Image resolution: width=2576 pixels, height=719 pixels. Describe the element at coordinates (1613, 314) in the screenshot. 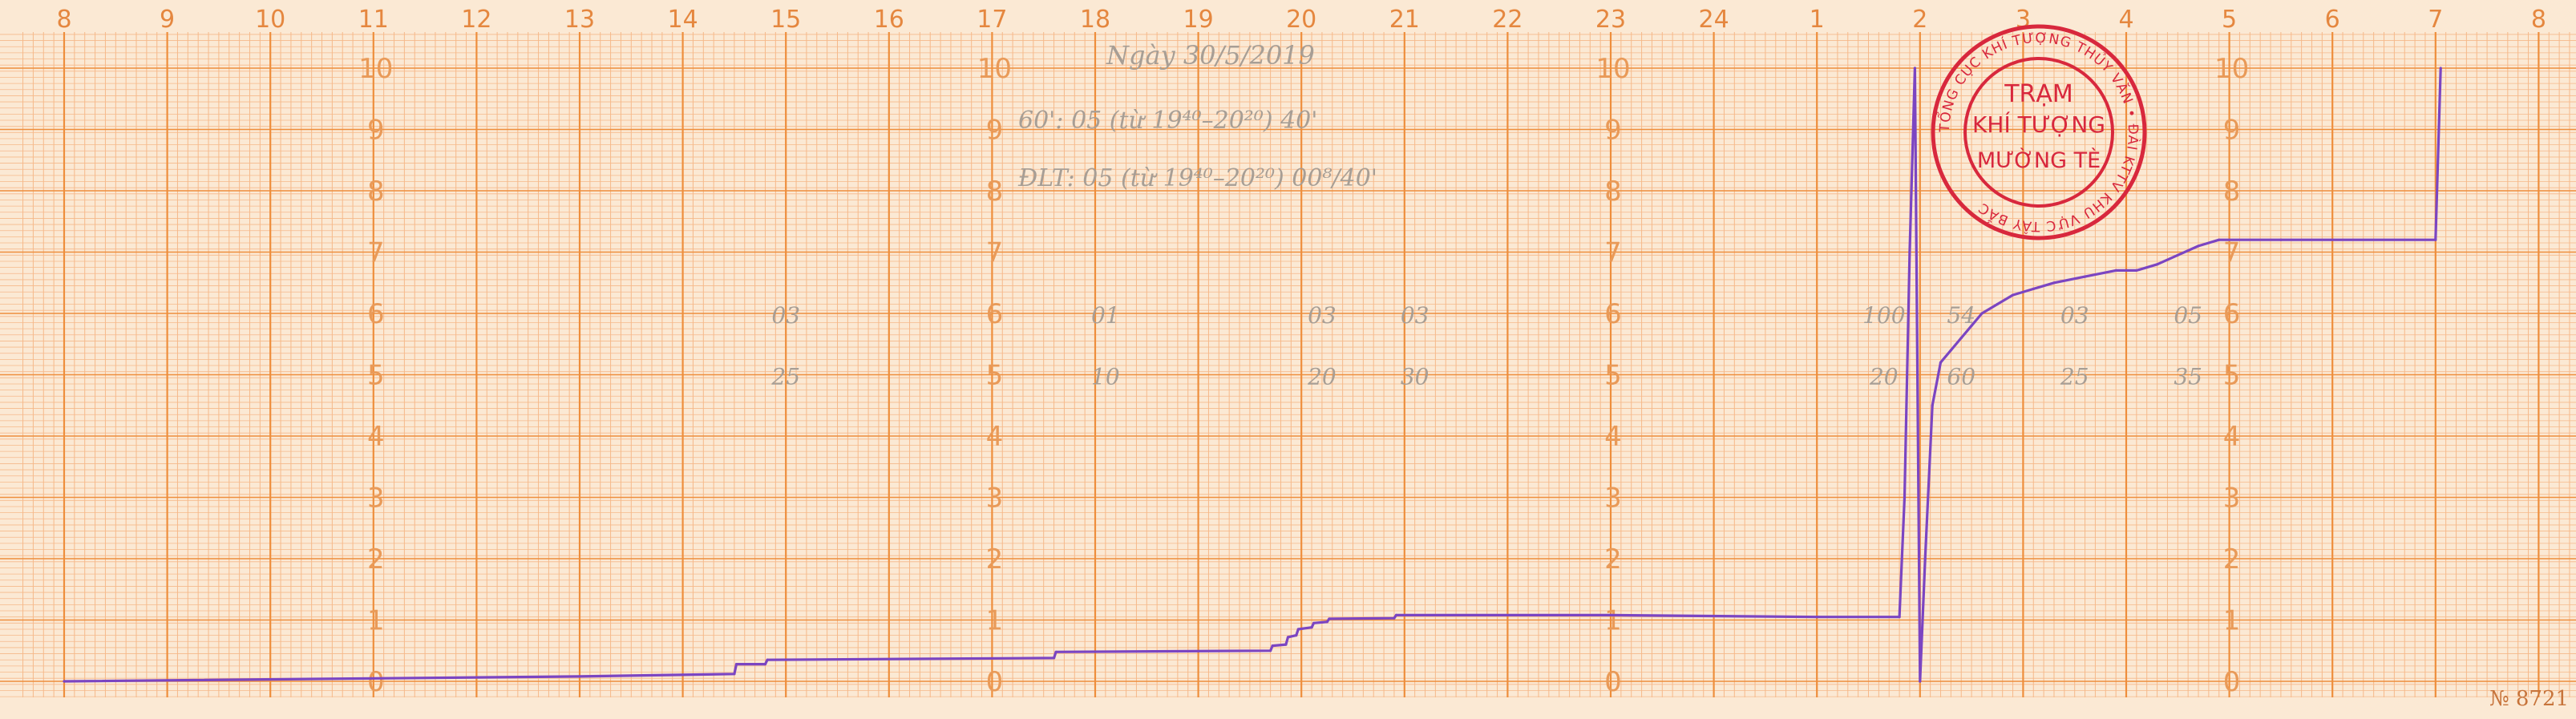

I see `level-tick-label: 6` at that location.